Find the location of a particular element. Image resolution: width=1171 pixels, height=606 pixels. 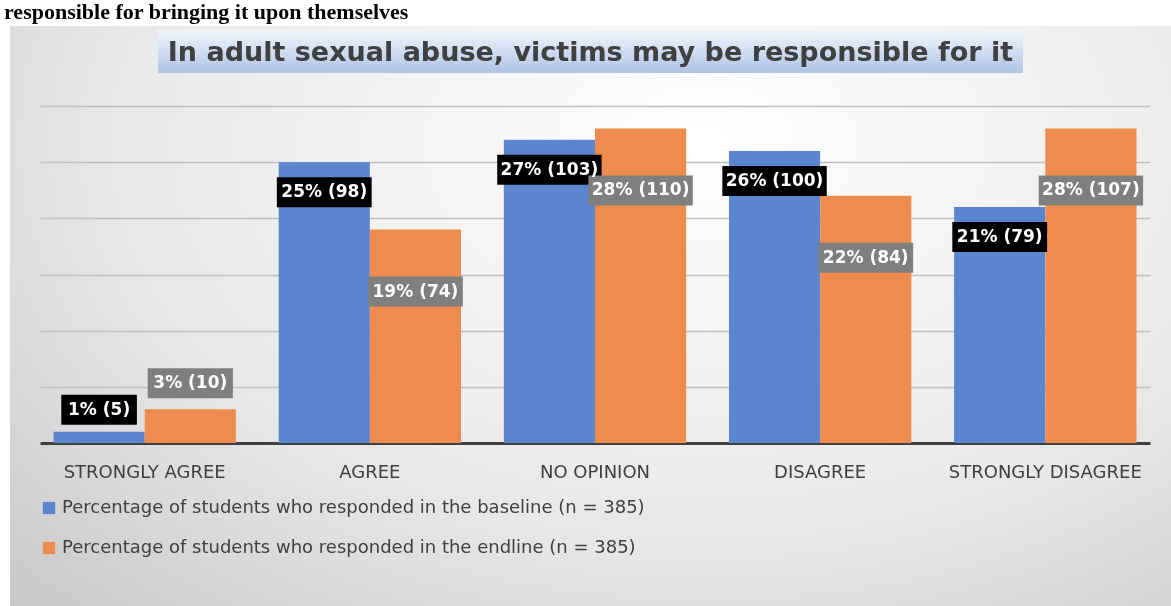

x-tick-label: AGREE is located at coordinates (370, 471).